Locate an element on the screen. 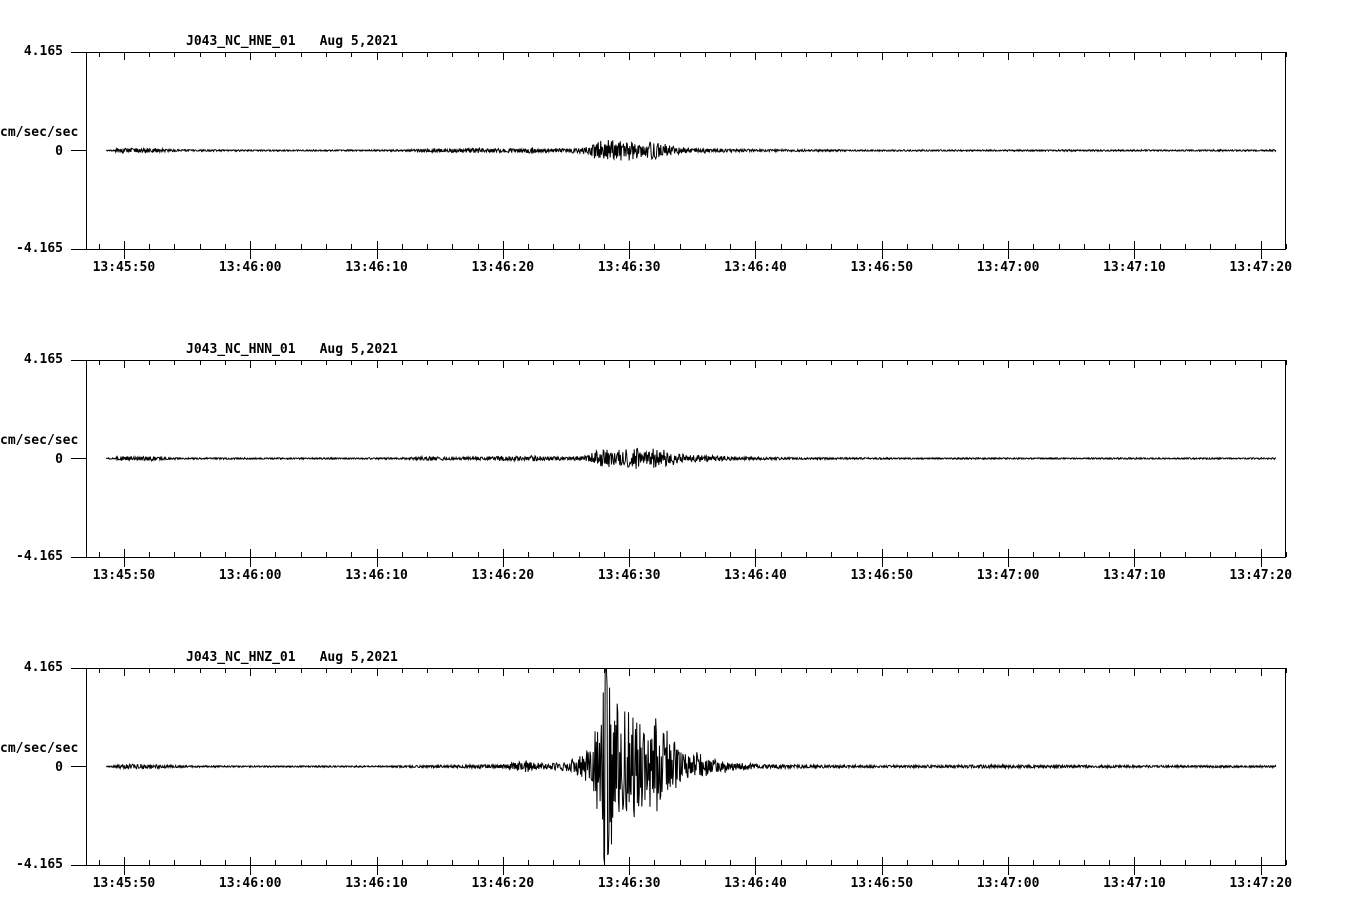 This screenshot has width=1358, height=924. panel-title: J043_NC_HNE_01 Aug 5,2021 is located at coordinates (292, 41).